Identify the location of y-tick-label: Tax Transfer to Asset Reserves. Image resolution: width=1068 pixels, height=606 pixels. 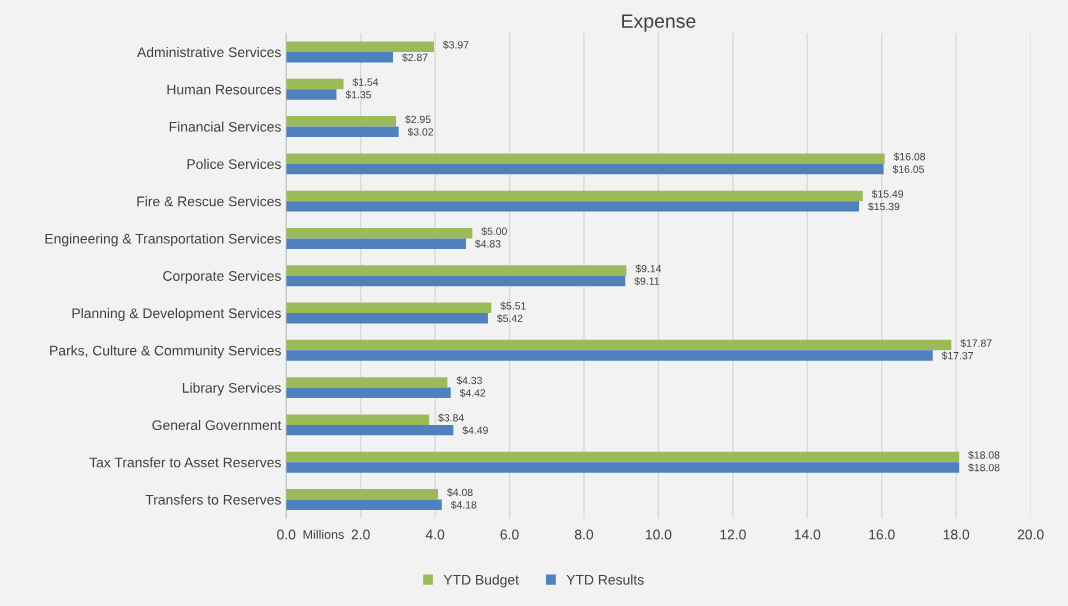
(185, 462).